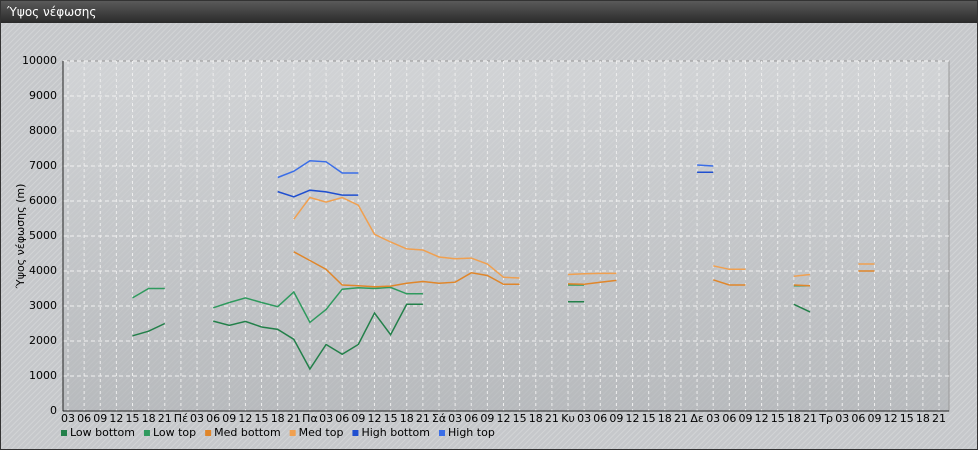 This screenshot has width=978, height=450. Describe the element at coordinates (43, 95) in the screenshot. I see `y-tick-label: 9000` at that location.